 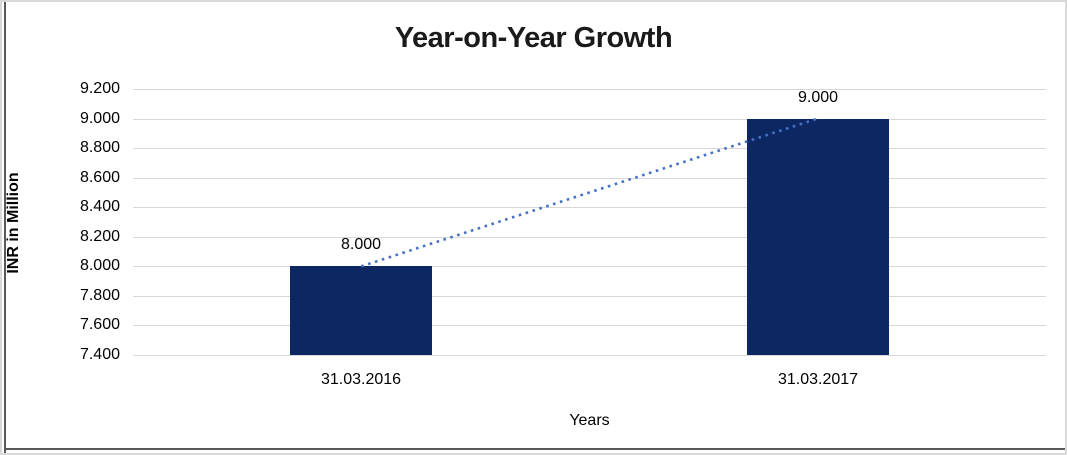 I want to click on y-tick-label: 8.800, so click(x=99, y=147).